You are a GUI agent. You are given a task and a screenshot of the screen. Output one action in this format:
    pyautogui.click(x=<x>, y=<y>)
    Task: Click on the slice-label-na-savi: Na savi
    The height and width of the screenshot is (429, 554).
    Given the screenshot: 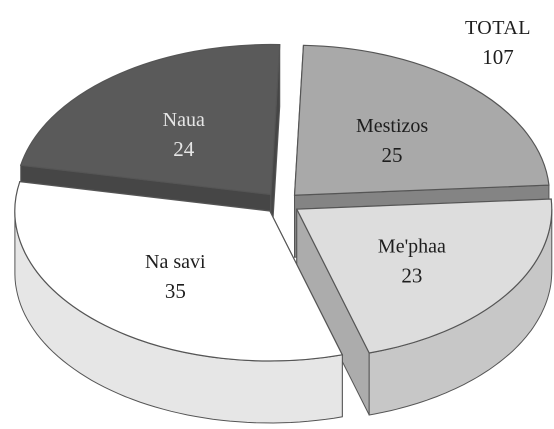 What is the action you would take?
    pyautogui.click(x=175, y=262)
    